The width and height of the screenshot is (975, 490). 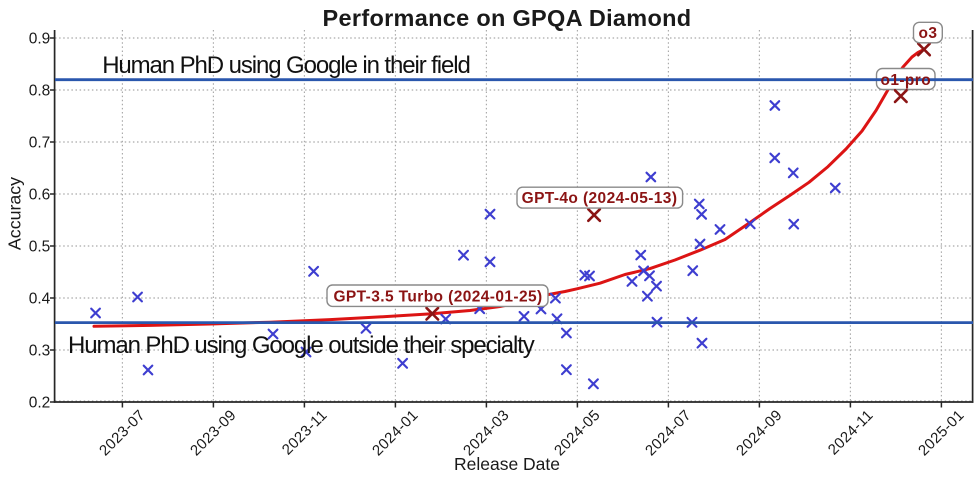 I want to click on svg-text: 0.2, so click(x=40, y=402).